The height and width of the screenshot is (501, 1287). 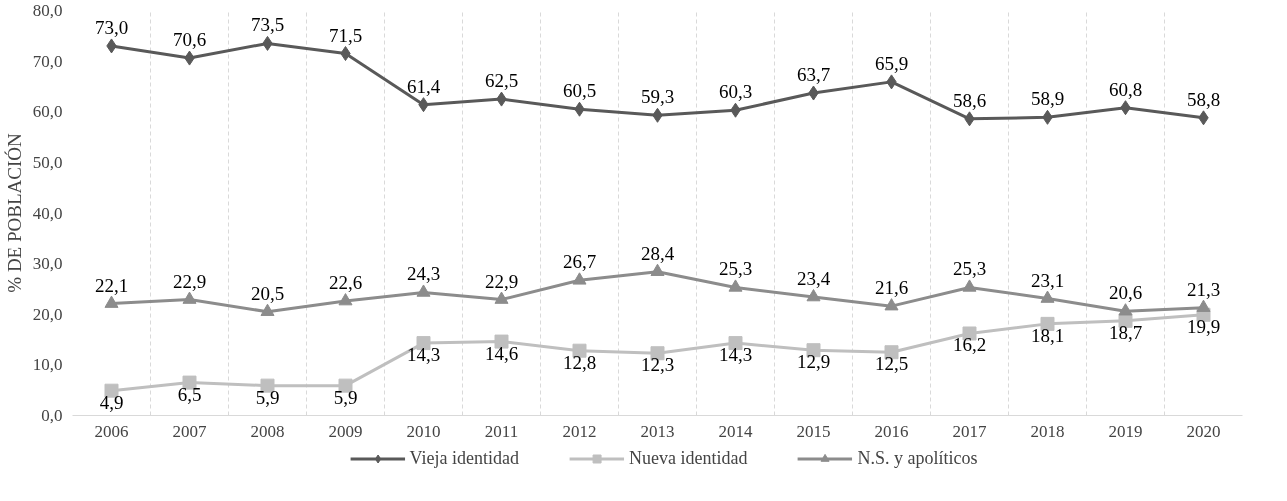 What do you see at coordinates (688, 458) in the screenshot?
I see `legend-label: Nueva identidad` at bounding box center [688, 458].